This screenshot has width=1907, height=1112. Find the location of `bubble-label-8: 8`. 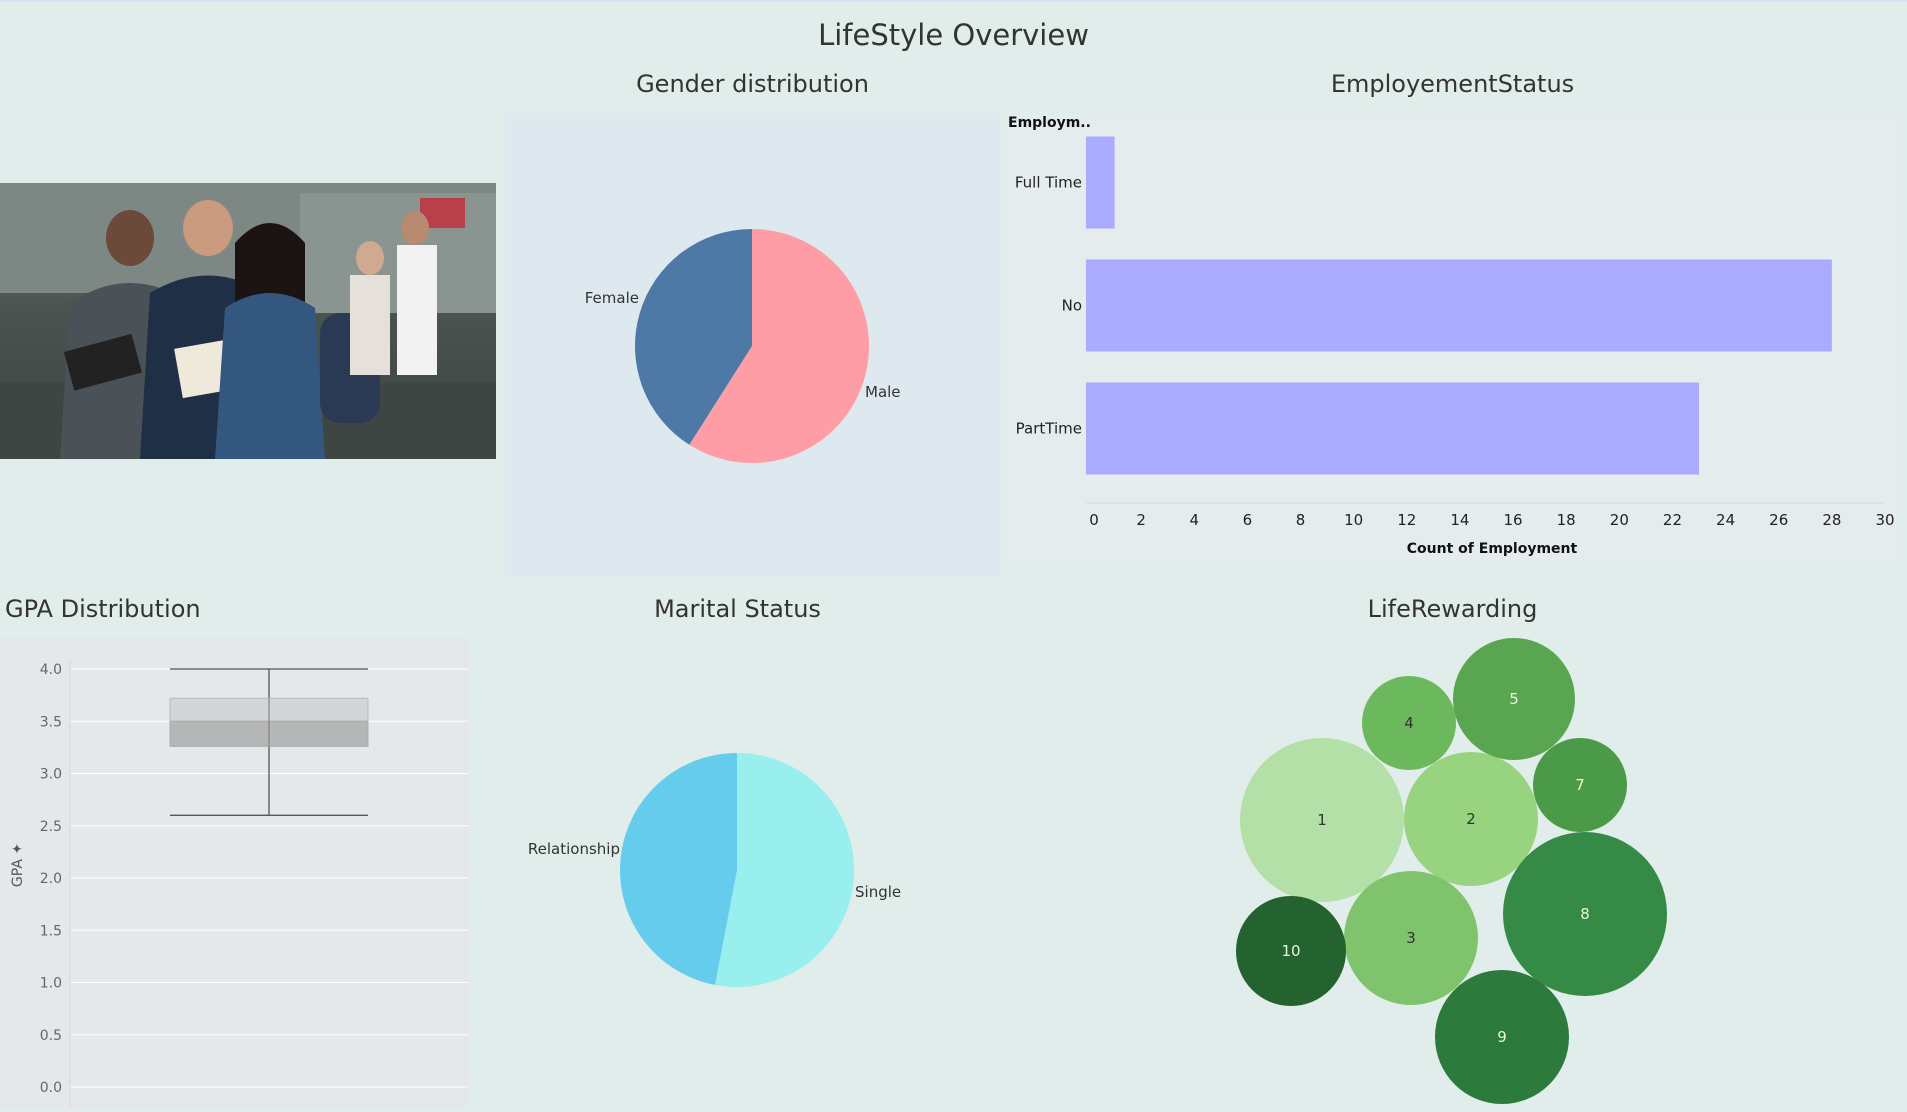

bubble-label-8: 8 is located at coordinates (1585, 914).